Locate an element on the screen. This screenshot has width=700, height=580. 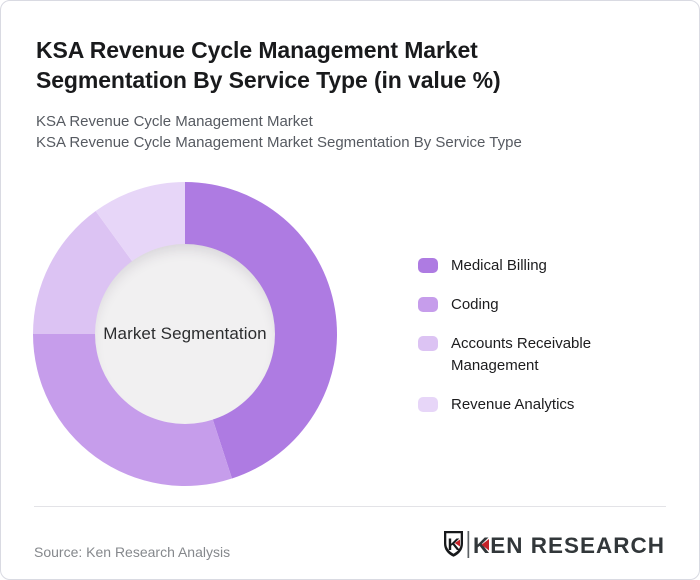
svg-text: K is located at coordinates (454, 544).